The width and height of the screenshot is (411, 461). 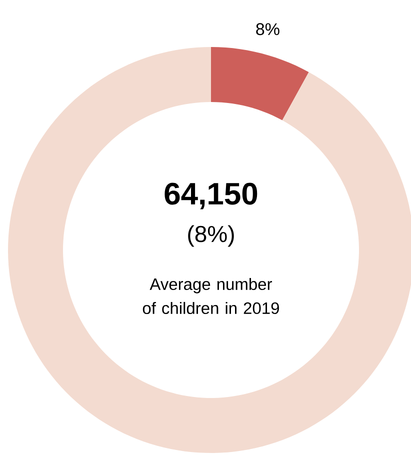 What do you see at coordinates (211, 236) in the screenshot?
I see `text: (8%)` at bounding box center [211, 236].